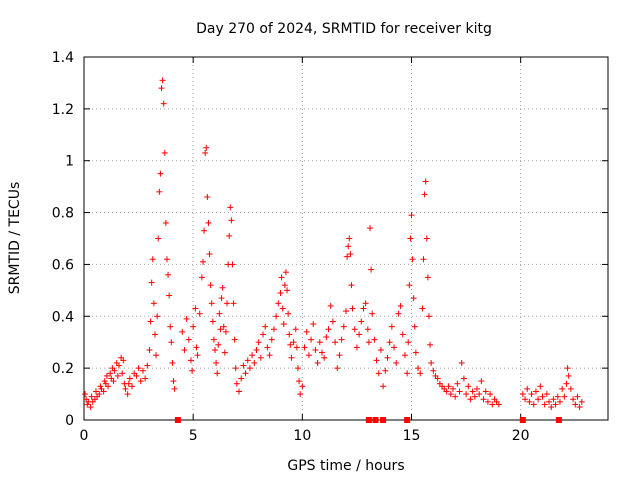 The width and height of the screenshot is (640, 485). I want to click on y-tick-label: 0.4, so click(63, 317).